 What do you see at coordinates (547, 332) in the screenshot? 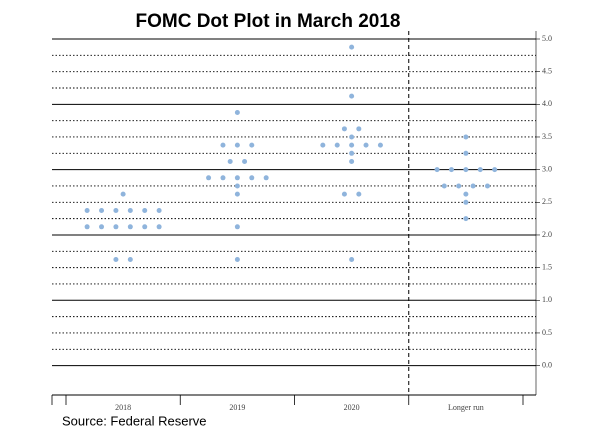
I see `y-tick-label: 0.5` at bounding box center [547, 332].